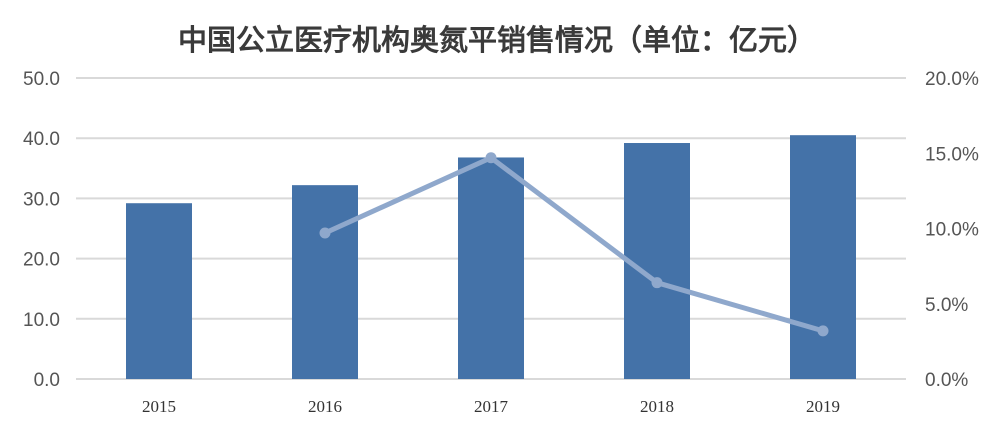  I want to click on y-left-tick-label: 20.0, so click(41, 260).